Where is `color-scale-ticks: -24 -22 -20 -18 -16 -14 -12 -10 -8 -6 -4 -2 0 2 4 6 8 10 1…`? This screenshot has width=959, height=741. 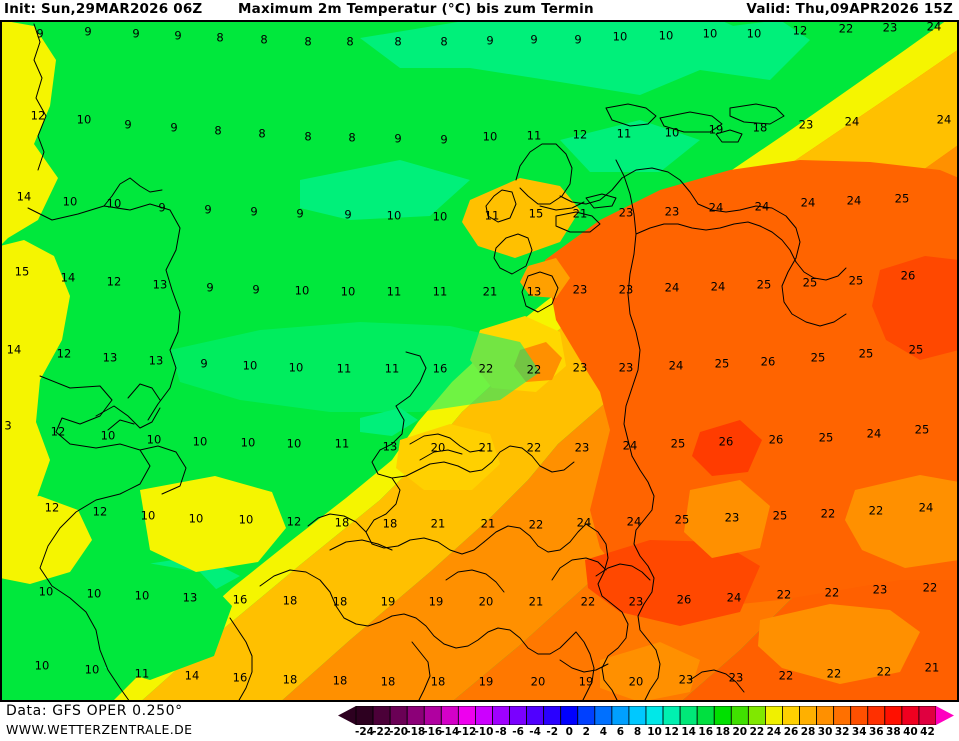 color-scale-ticks: -24 -22 -20 -18 -16 -14 -12 -10 -8 -6 -4 -2 0 2 4 6 8 10 1… is located at coordinates (646, 733).